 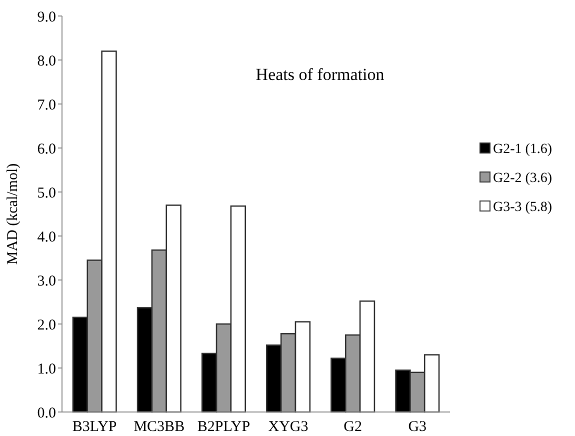 I want to click on y-tick-label: 5.0, so click(x=46, y=193).